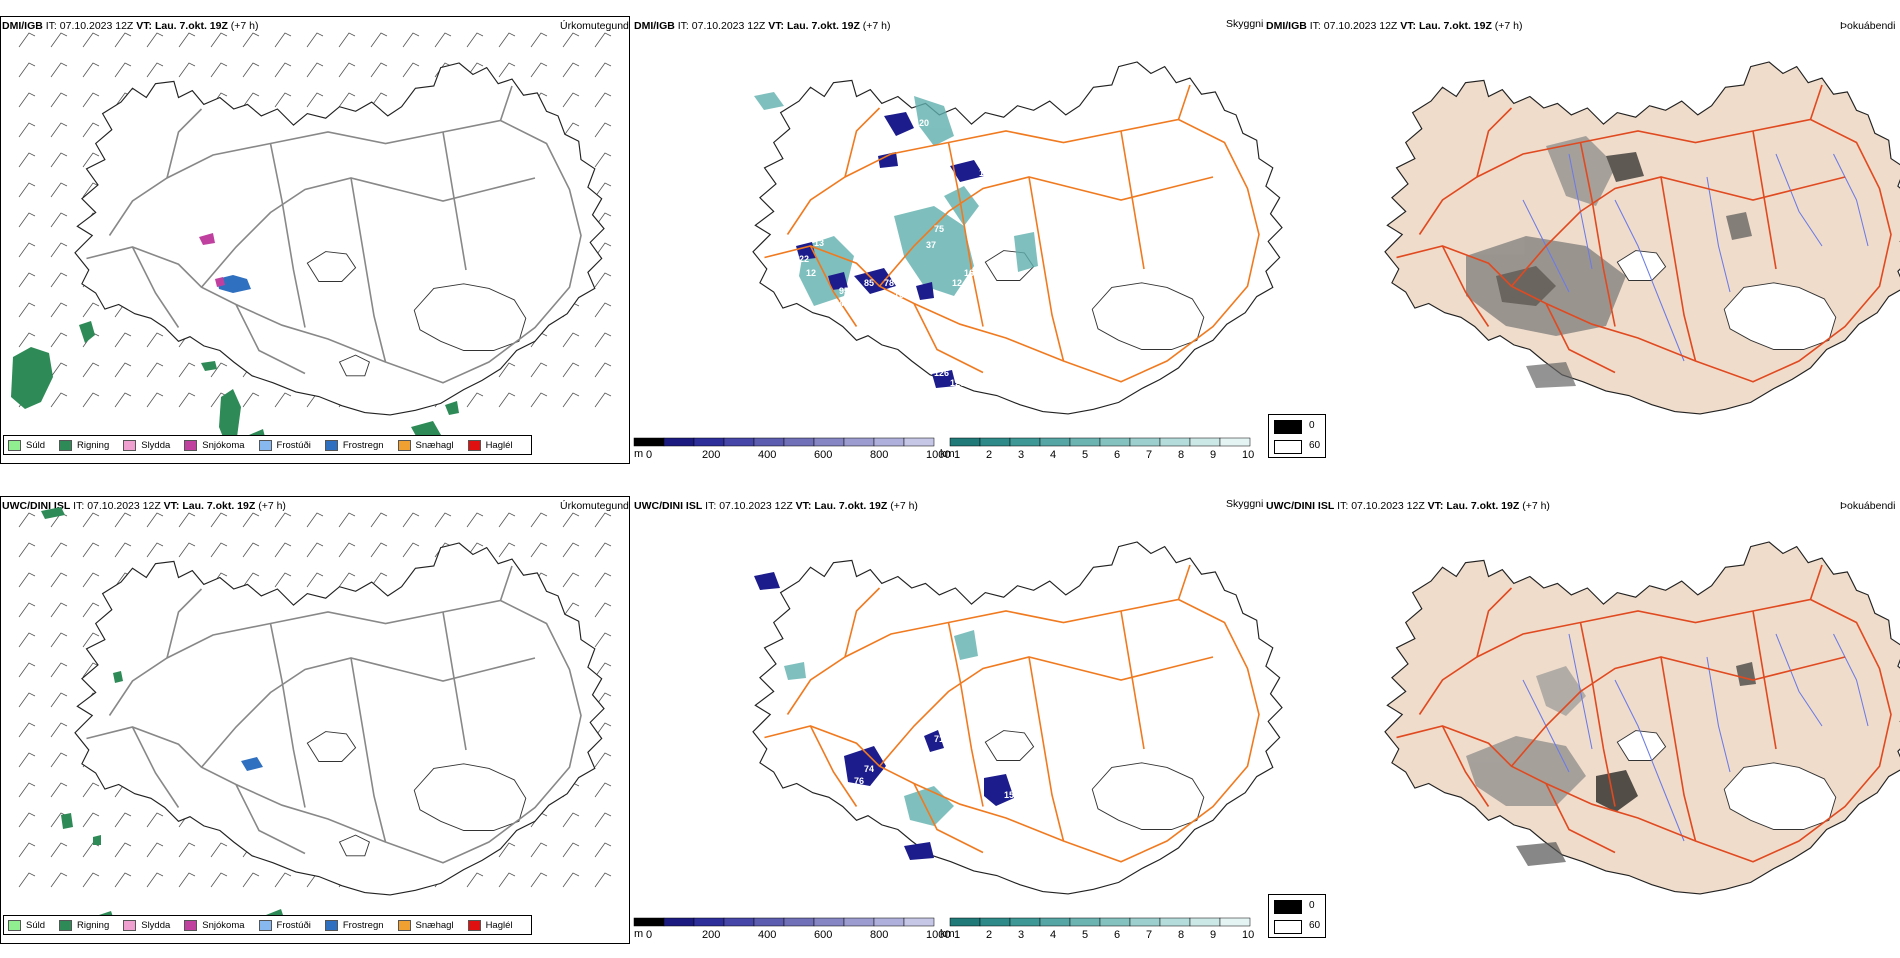  Describe the element at coordinates (789, 333) in the screenshot. I see `cloud-base-value-label: 15` at that location.